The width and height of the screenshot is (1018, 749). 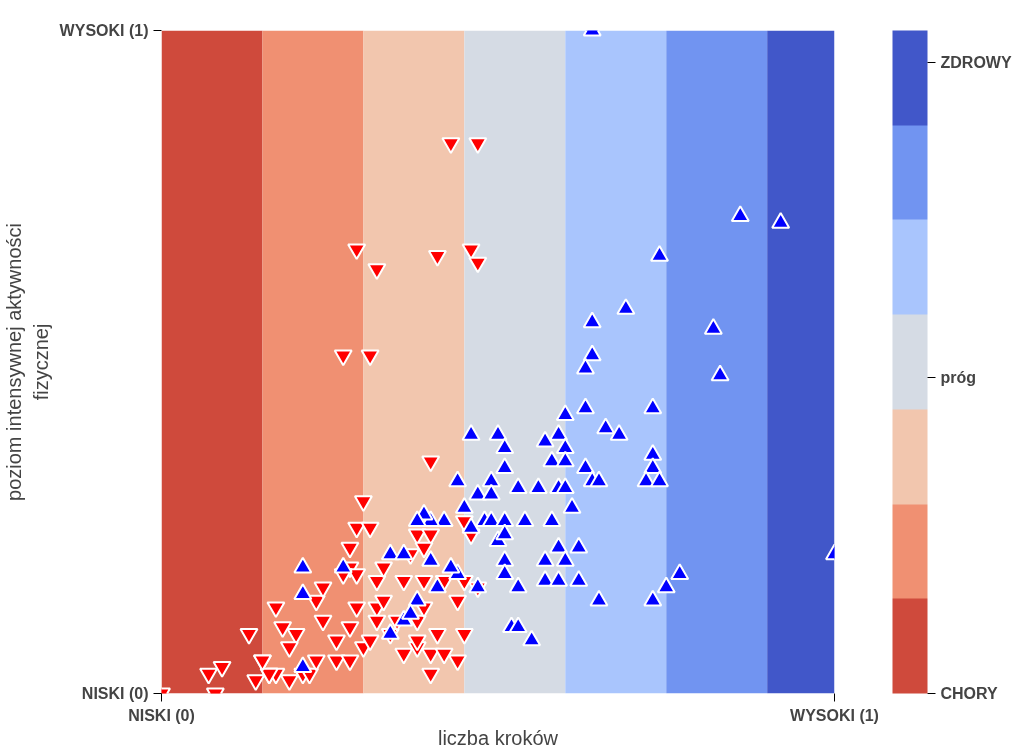 What do you see at coordinates (958, 378) in the screenshot?
I see `color-bar-label: próg` at bounding box center [958, 378].